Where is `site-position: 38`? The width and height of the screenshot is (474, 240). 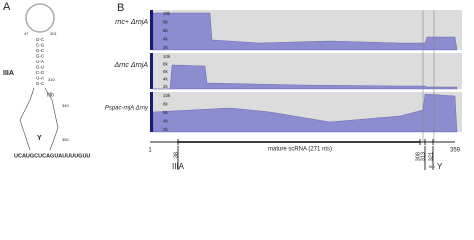
site-position: 38 is located at coordinates (176, 155).